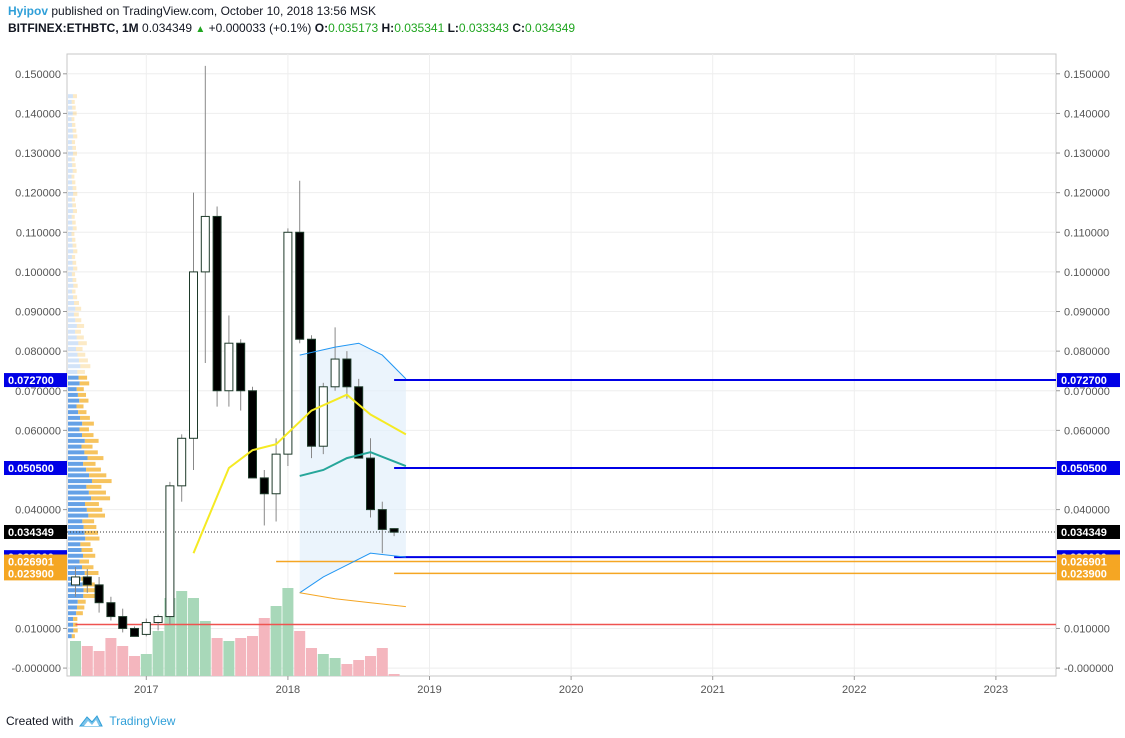  What do you see at coordinates (1087, 352) in the screenshot?
I see `y-tick-label-right: 0.080000` at bounding box center [1087, 352].